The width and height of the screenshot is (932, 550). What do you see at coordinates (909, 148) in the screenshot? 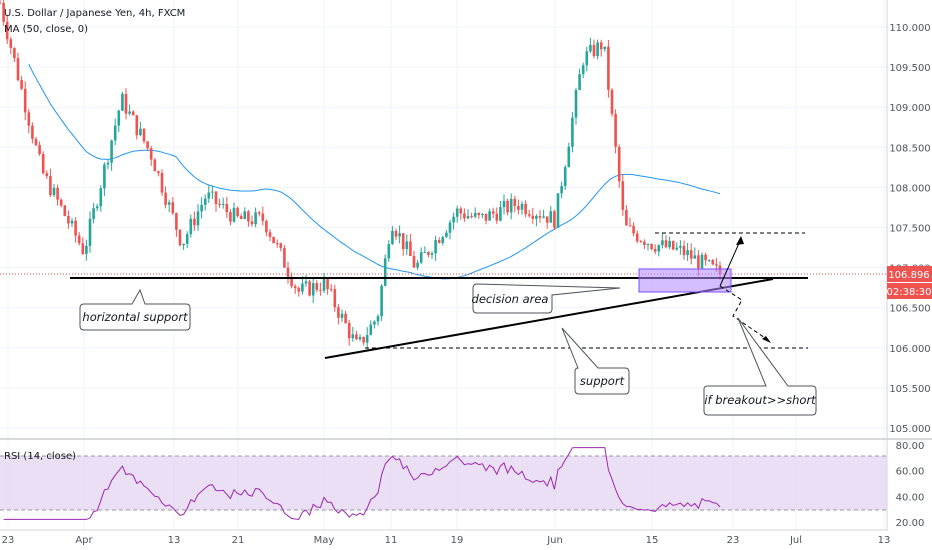
I see `price-tick-label: 108.500` at bounding box center [909, 148].